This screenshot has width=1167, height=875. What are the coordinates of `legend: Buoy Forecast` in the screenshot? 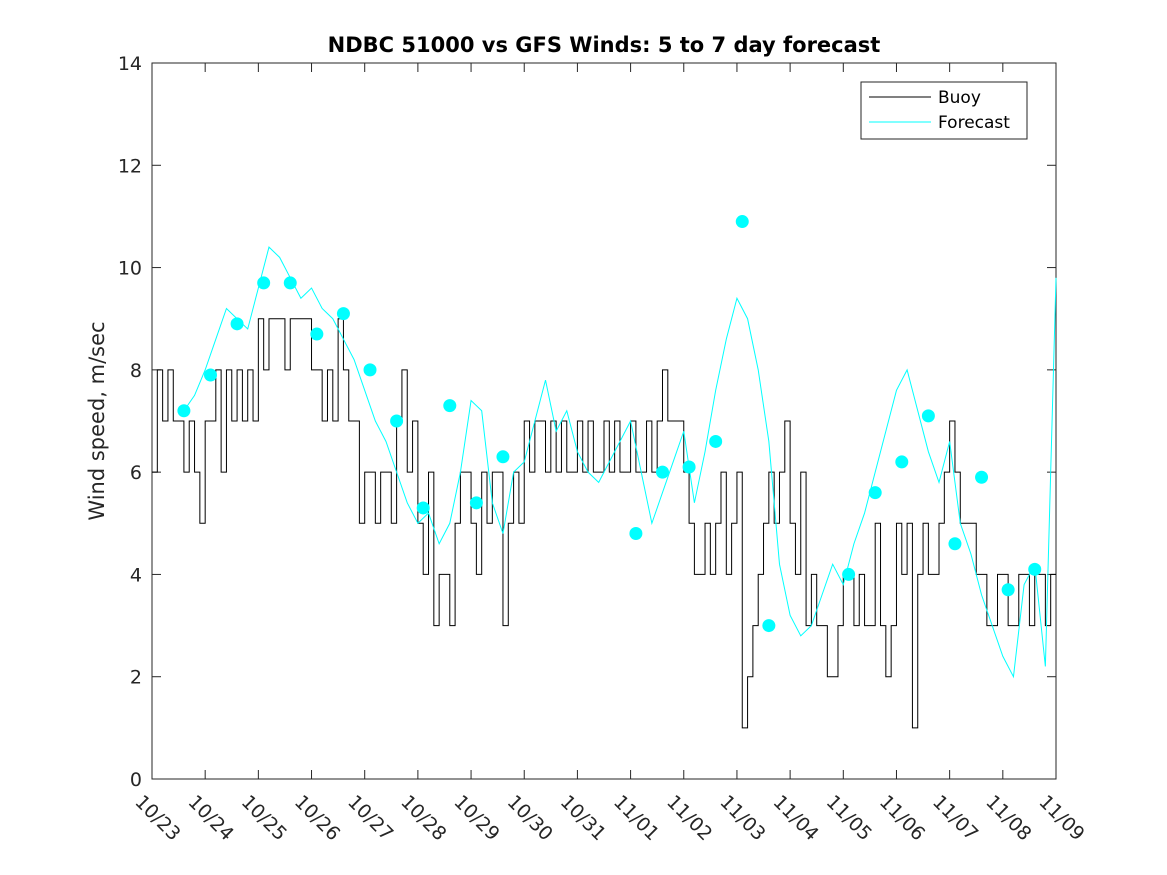 It's located at (944, 110).